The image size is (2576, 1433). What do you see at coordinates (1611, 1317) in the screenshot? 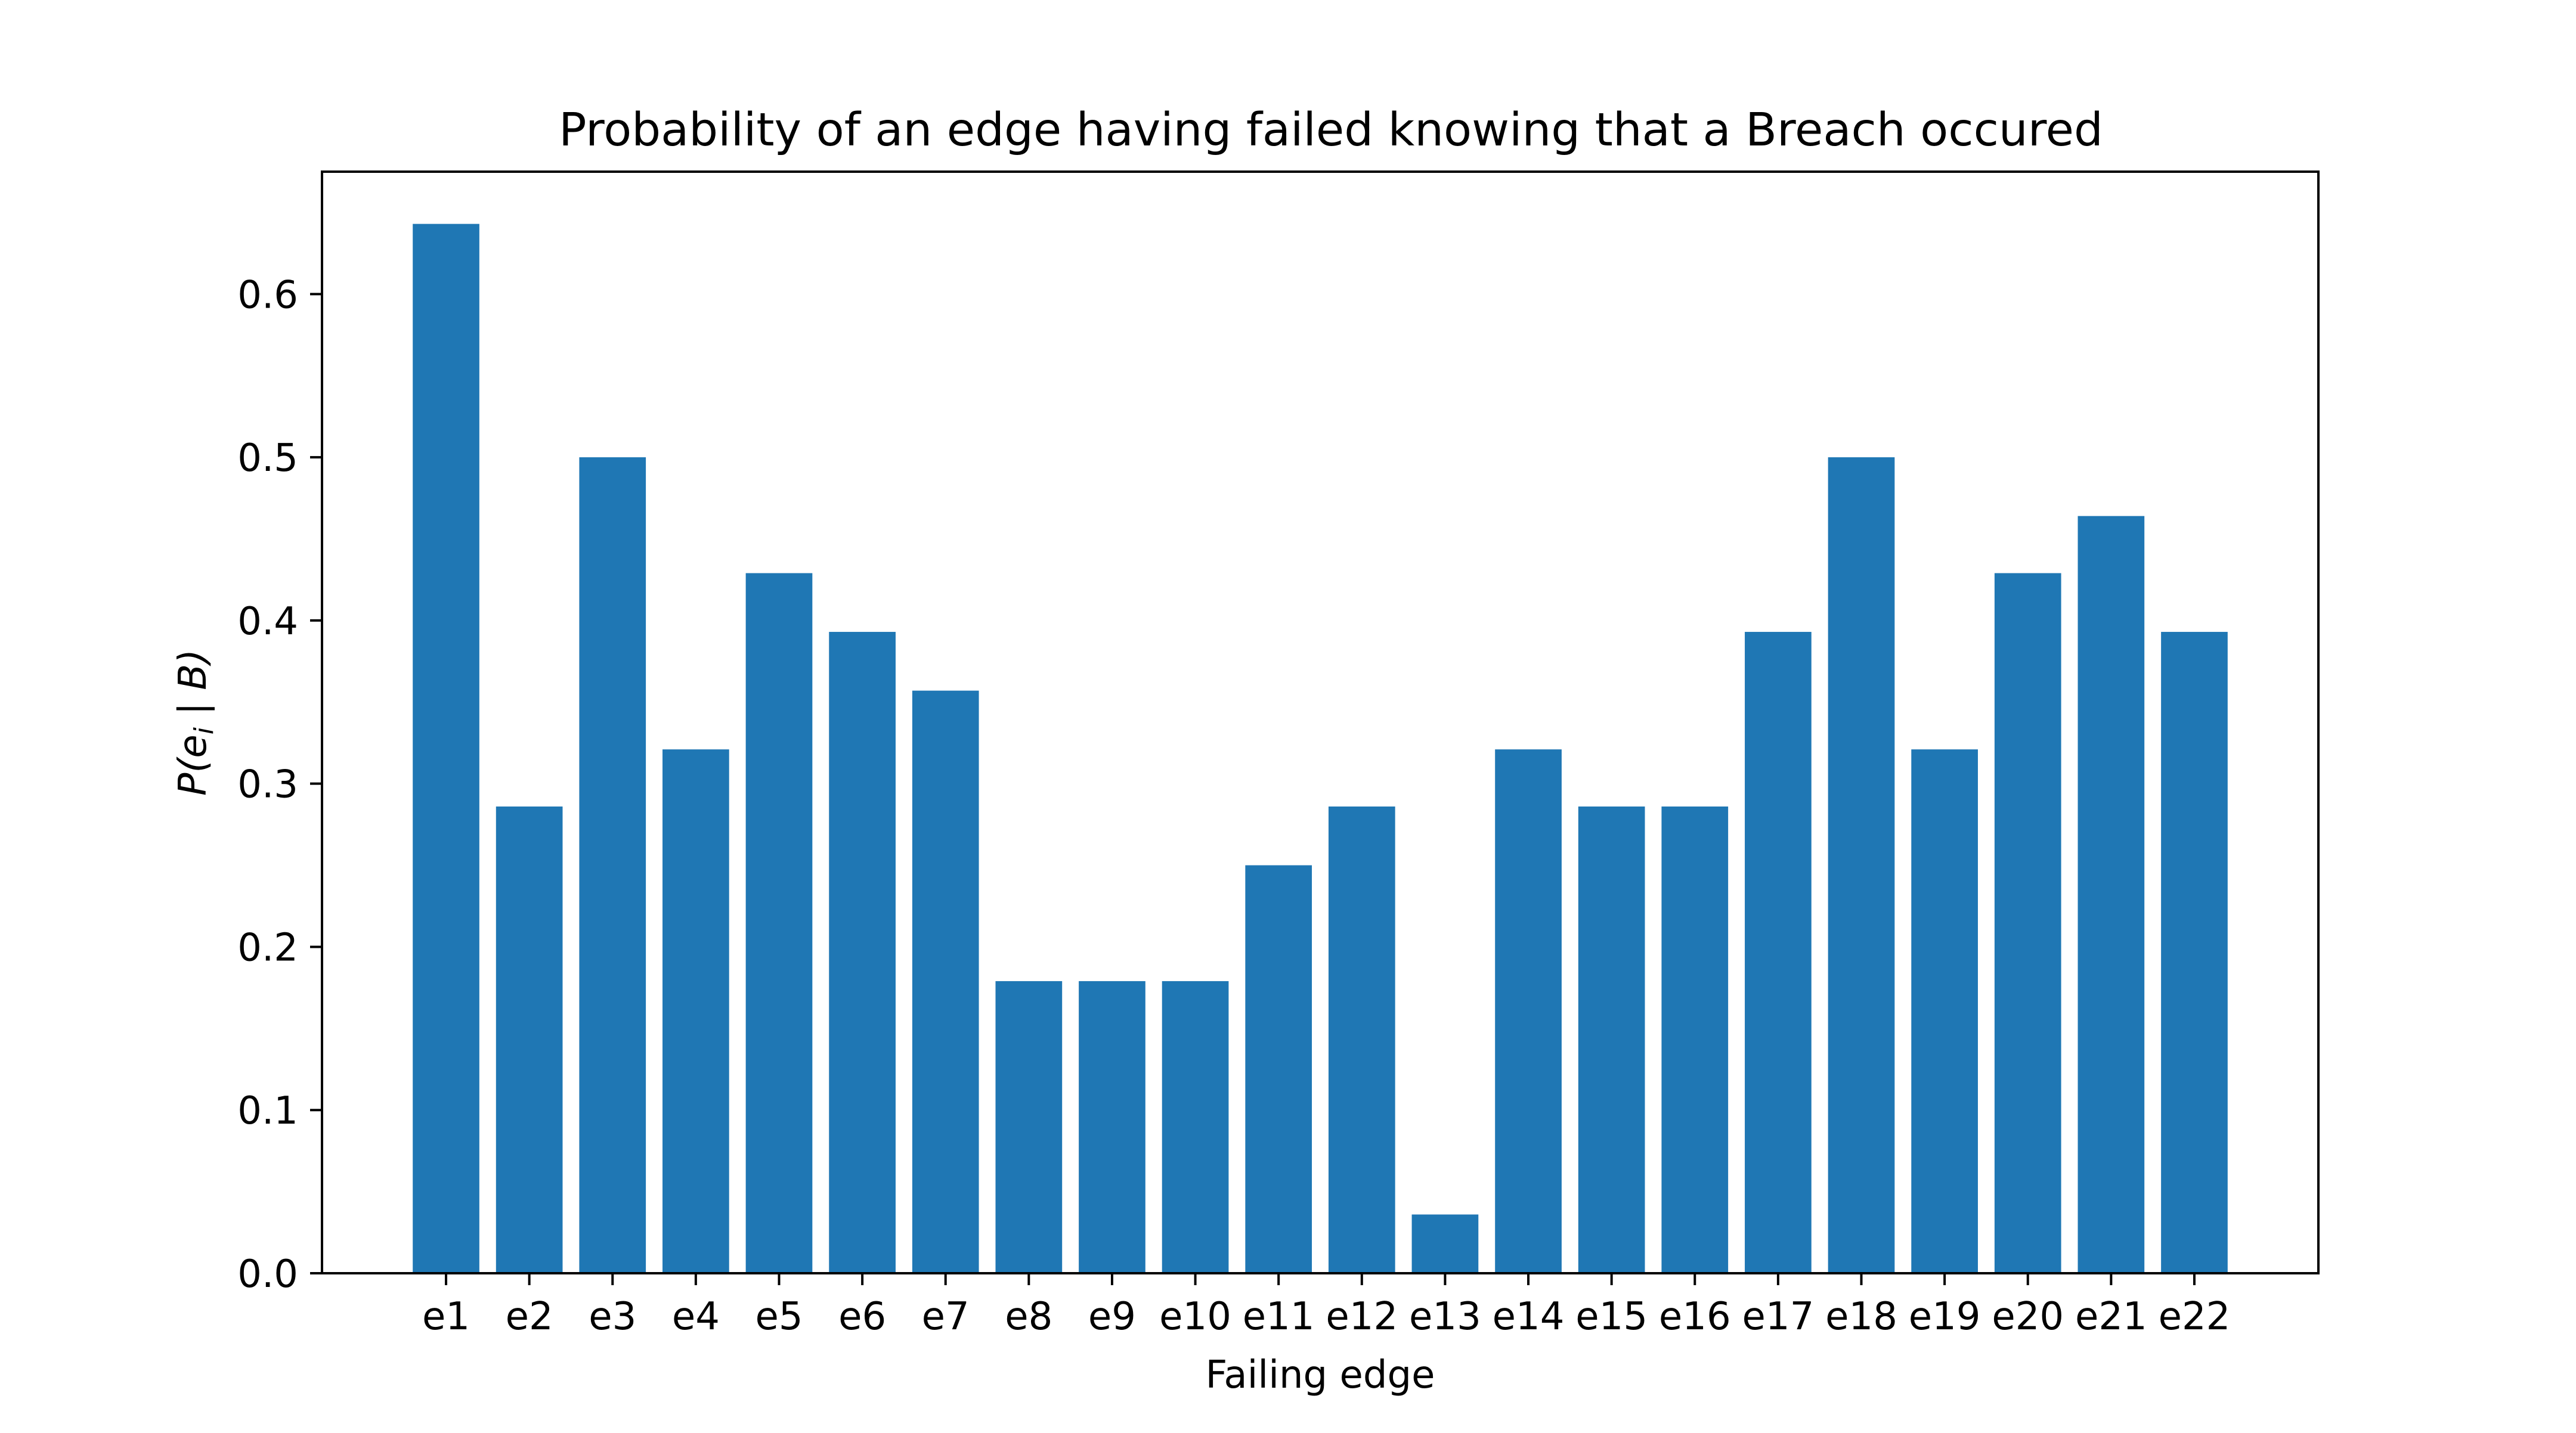
I see `x-tick-label-e15: e15` at bounding box center [1611, 1317].